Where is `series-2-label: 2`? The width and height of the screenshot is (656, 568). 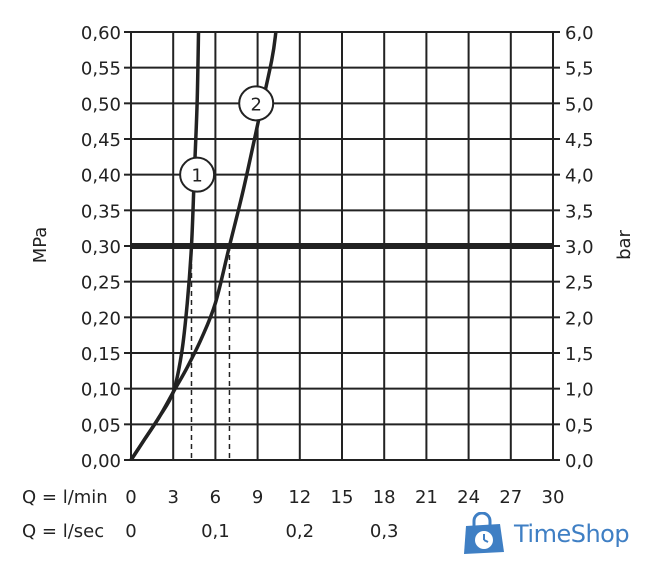 series-2-label: 2 is located at coordinates (255, 104).